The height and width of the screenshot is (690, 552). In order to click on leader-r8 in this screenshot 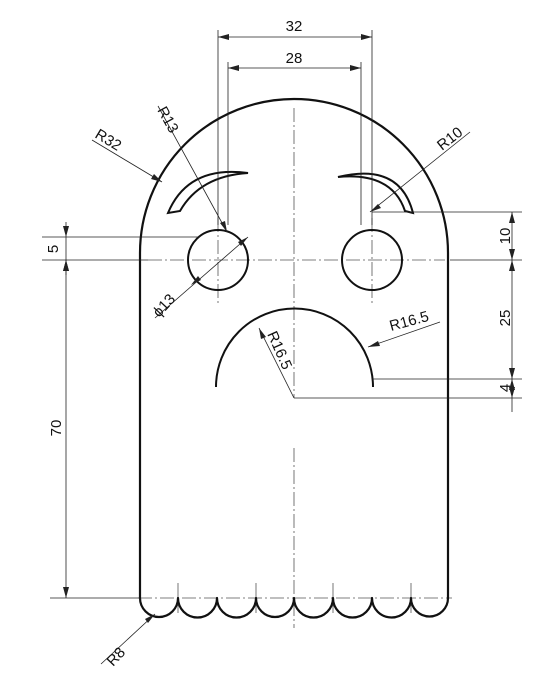, I will do `click(128, 639)`.